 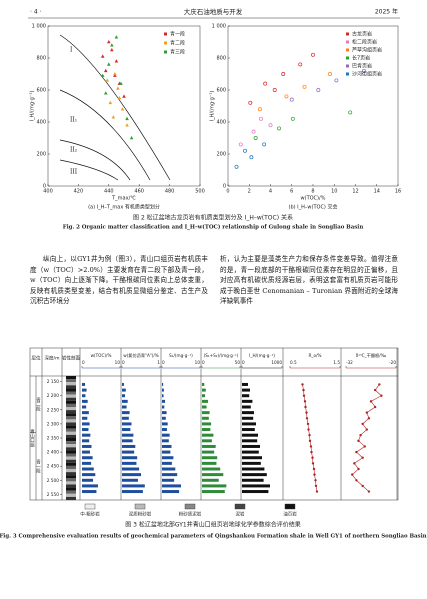 What do you see at coordinates (336, 362) in the screenshot?
I see `track-tick-label: 1.5` at bounding box center [336, 362].